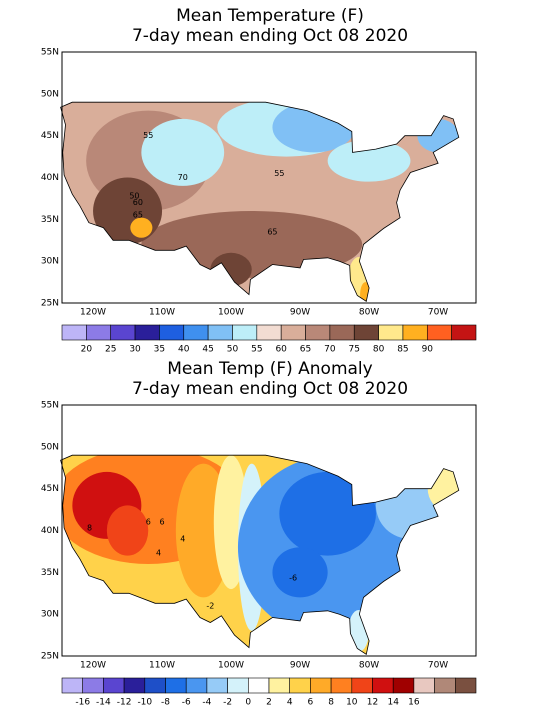  Describe the element at coordinates (311, 703) in the screenshot. I see `colorbar-label: 6` at that location.